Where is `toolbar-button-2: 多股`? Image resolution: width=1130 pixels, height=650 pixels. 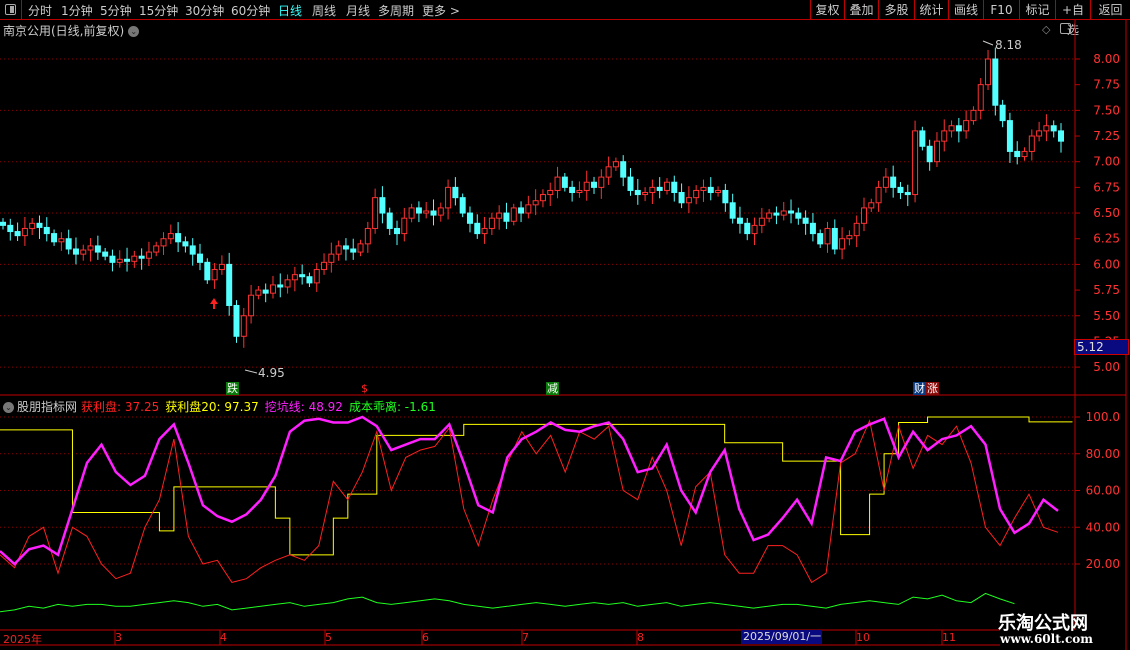
toolbar-button-2: 多股 is located at coordinates (896, 10).